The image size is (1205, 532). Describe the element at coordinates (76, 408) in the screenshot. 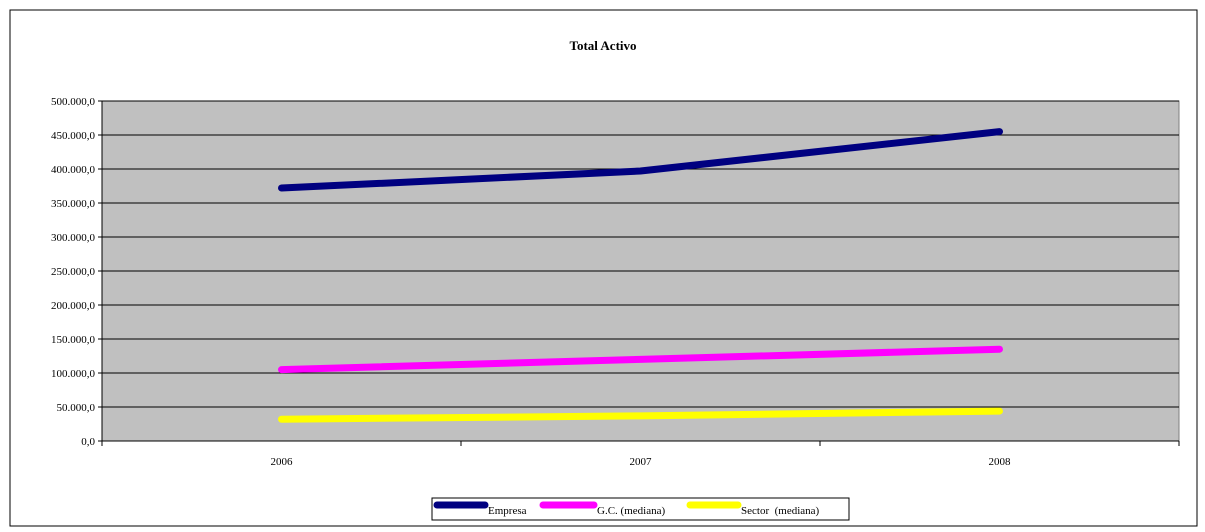

I see `y-tick-label: 50.000,0` at that location.